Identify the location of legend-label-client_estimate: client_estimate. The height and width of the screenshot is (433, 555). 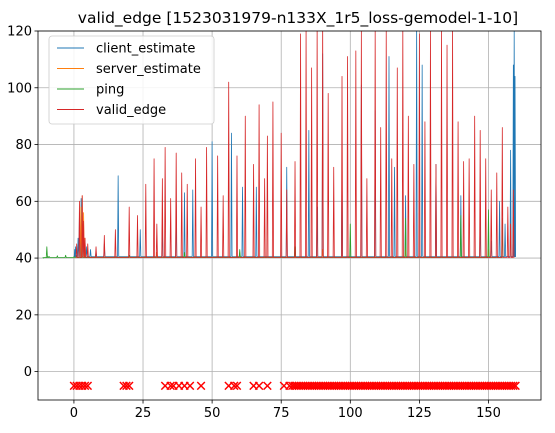
(145, 49).